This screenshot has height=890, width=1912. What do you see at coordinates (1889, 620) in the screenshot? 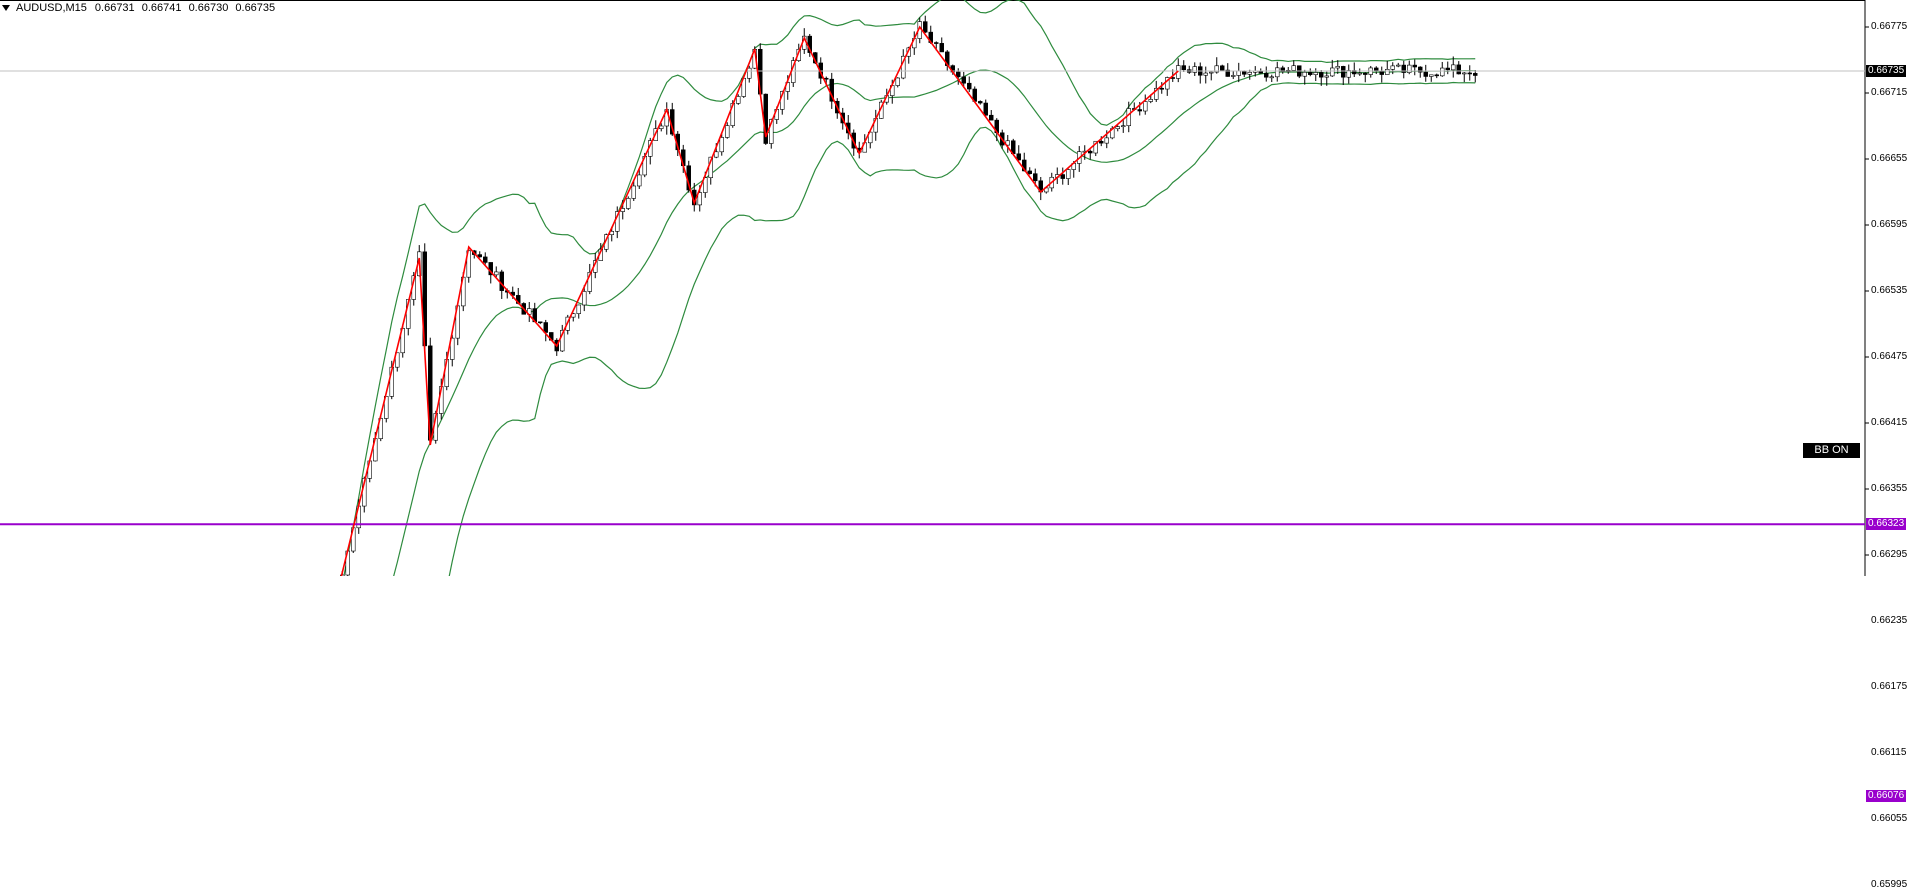
I see `price-axis-label: 0.66235` at bounding box center [1889, 620].